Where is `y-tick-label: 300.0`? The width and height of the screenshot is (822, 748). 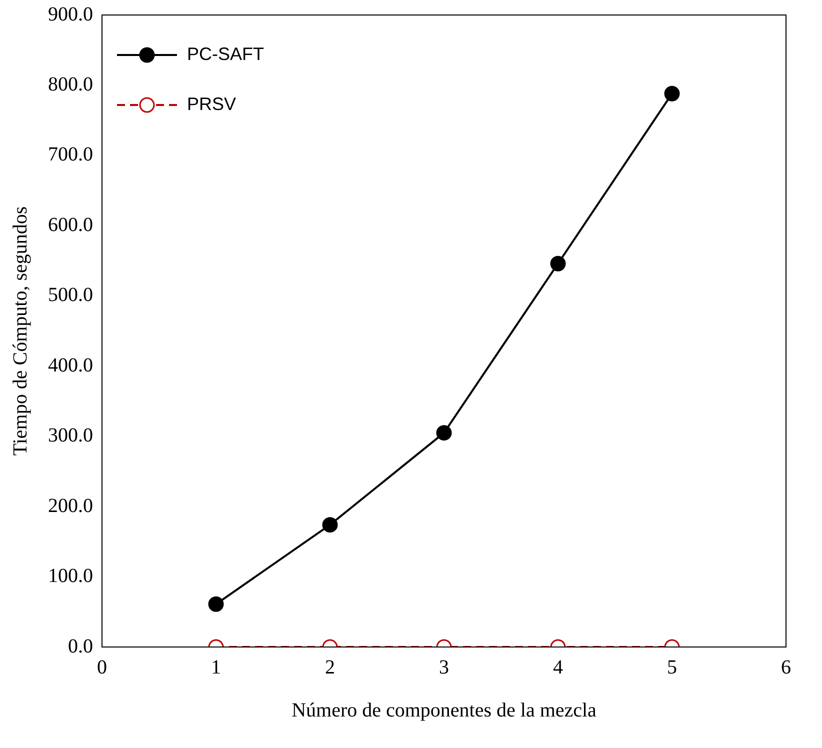
y-tick-label: 300.0 is located at coordinates (70, 435).